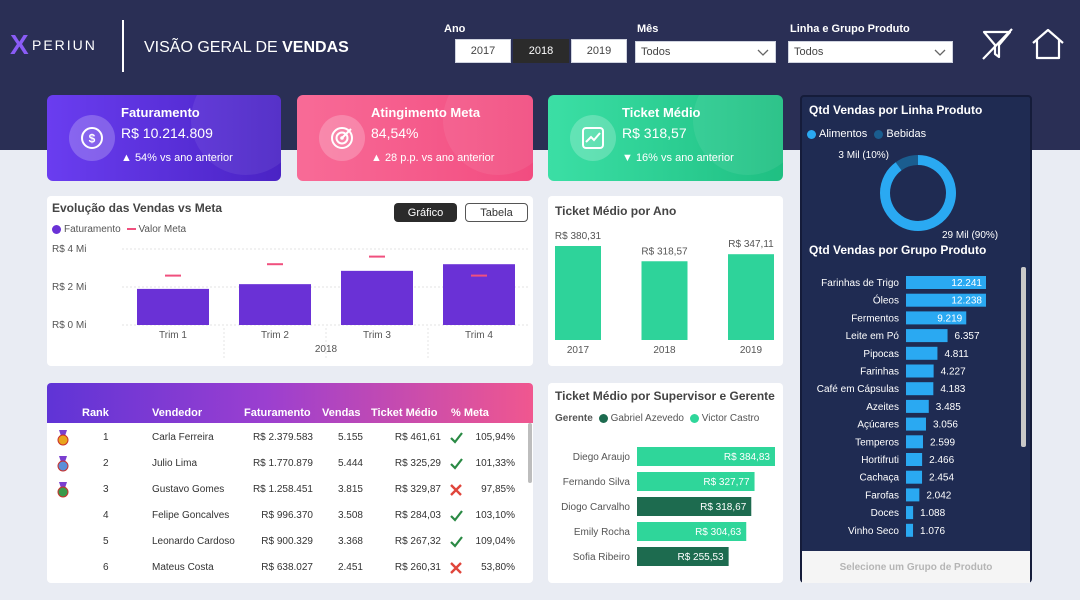  I want to click on home-icon, so click(1048, 44).